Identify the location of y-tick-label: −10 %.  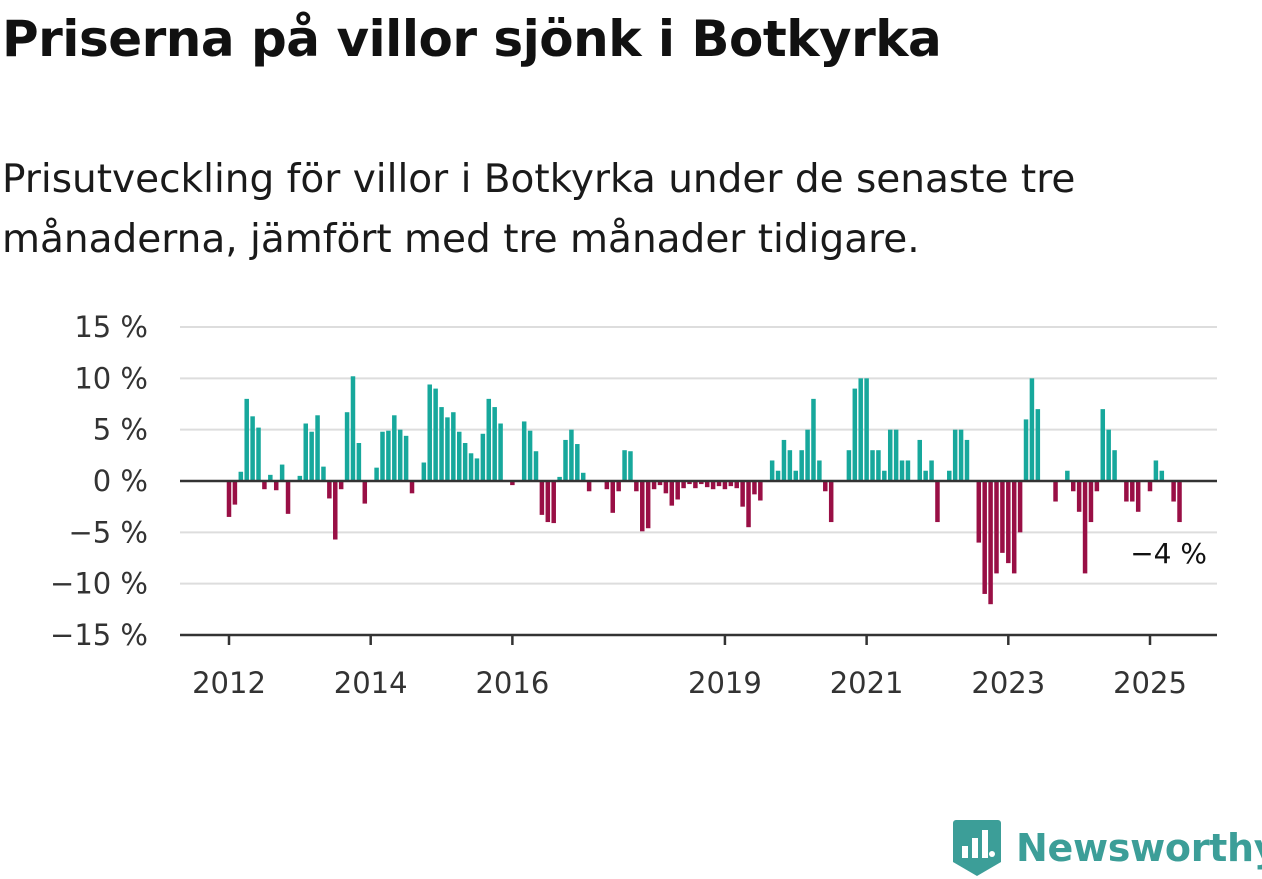
(99, 584).